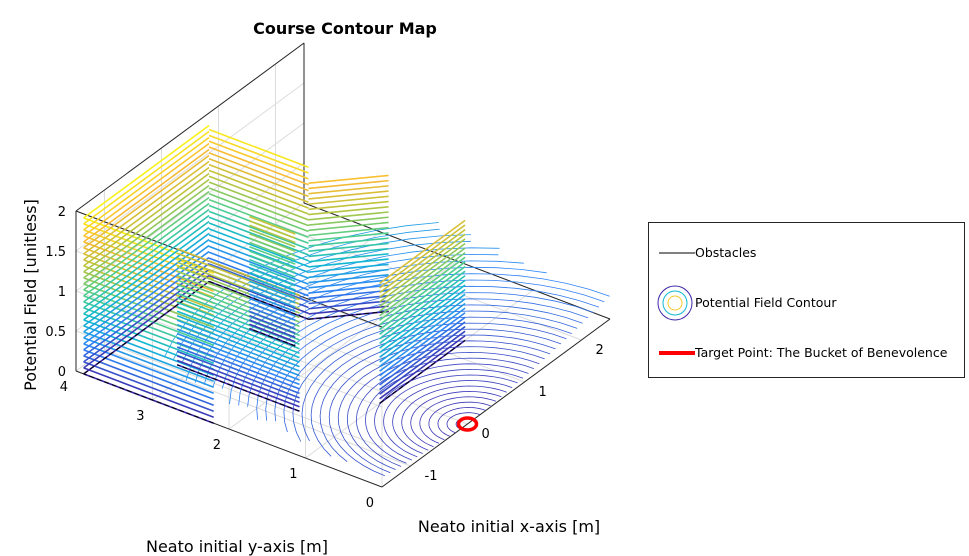 This screenshot has width=969, height=556. What do you see at coordinates (821, 352) in the screenshot?
I see `legend-label-target: Target Point: The Bucket of Benevolence` at bounding box center [821, 352].